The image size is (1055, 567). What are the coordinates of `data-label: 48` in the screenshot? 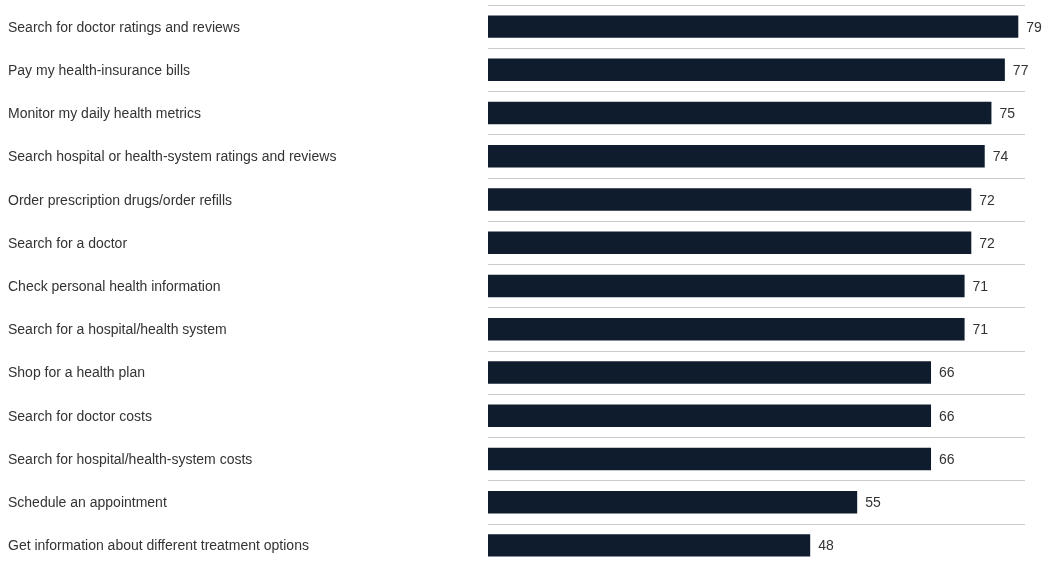 It's located at (826, 545).